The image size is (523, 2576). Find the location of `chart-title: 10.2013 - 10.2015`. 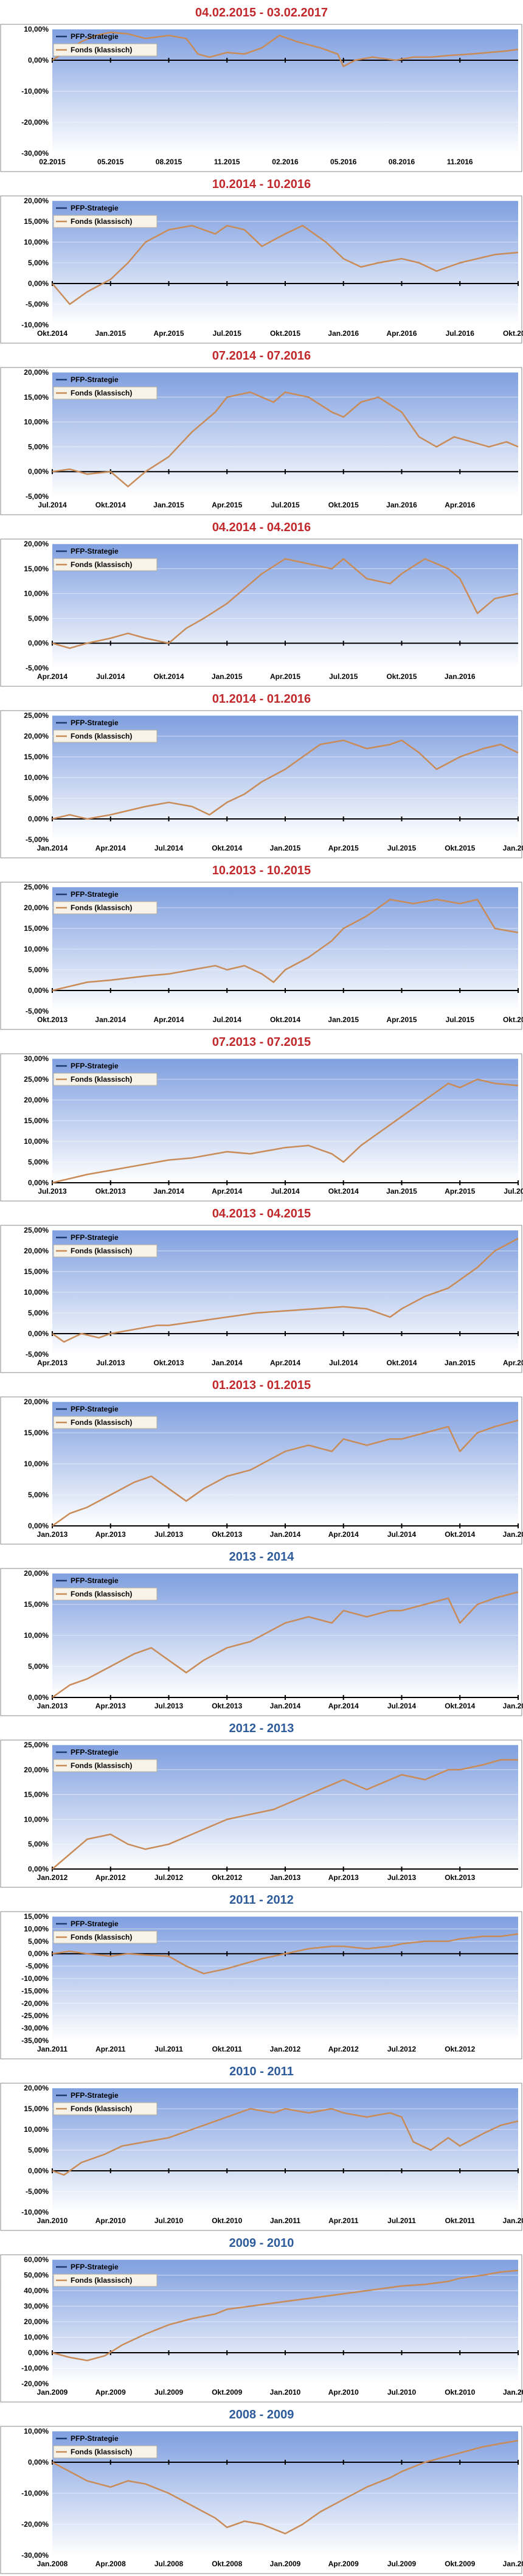

chart-title: 10.2013 - 10.2015 is located at coordinates (261, 870).